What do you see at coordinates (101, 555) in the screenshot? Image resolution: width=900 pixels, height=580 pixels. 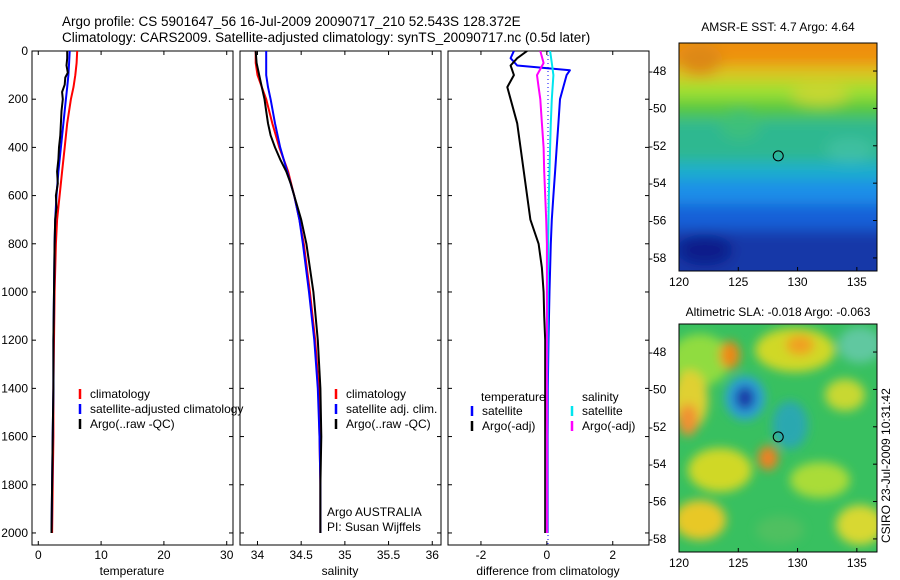 I see `x-tick-label: 10` at bounding box center [101, 555].